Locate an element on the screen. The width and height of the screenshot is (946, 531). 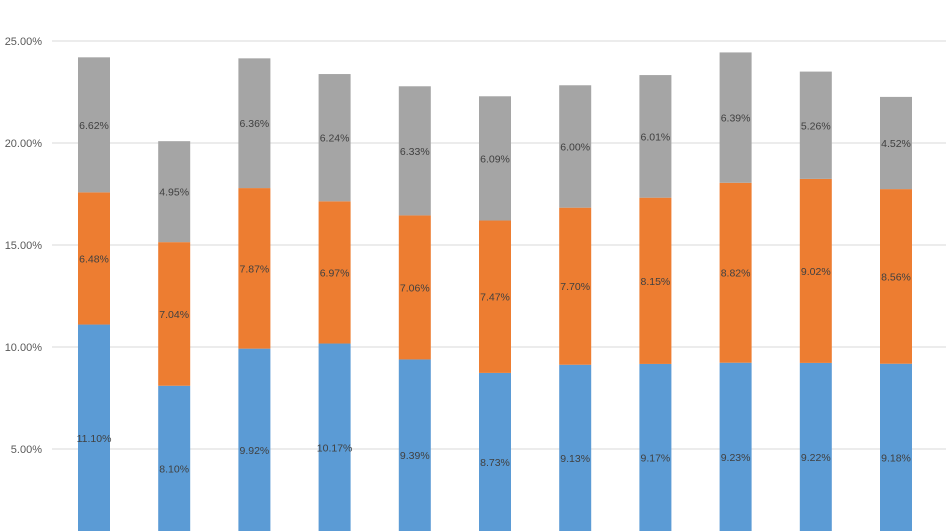
data-label: 5.26% is located at coordinates (816, 126).